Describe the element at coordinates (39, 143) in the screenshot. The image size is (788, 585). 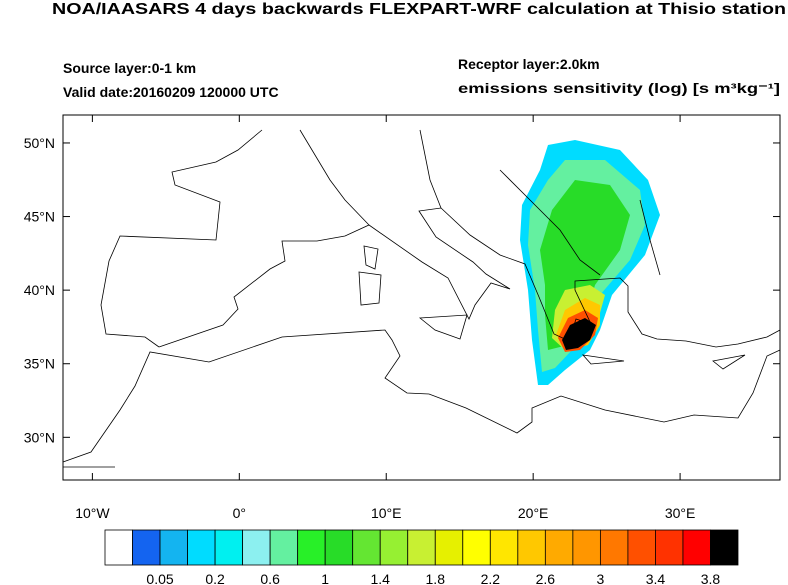
I see `y-tick-label: 50°N` at that location.